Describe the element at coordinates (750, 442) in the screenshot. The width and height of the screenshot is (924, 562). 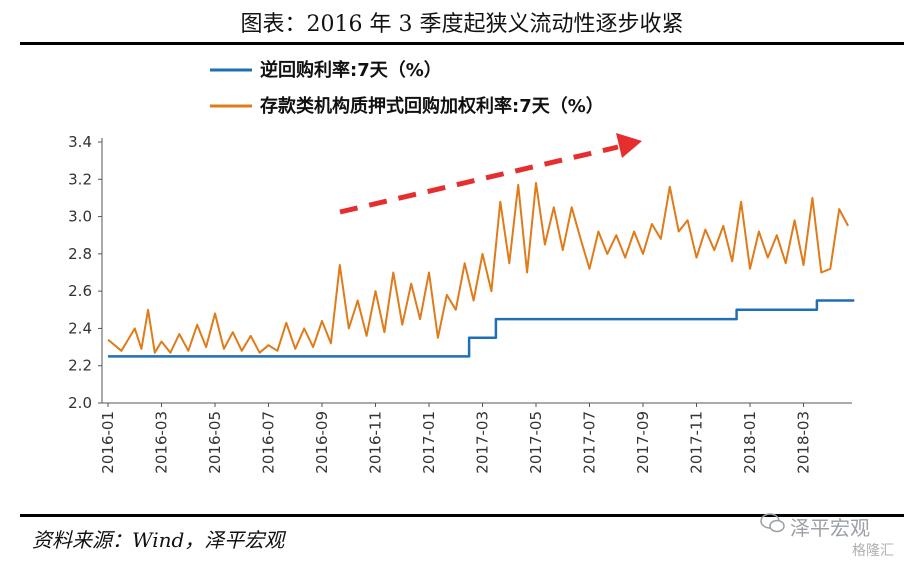
I see `x-tick-label: 2018-01` at that location.